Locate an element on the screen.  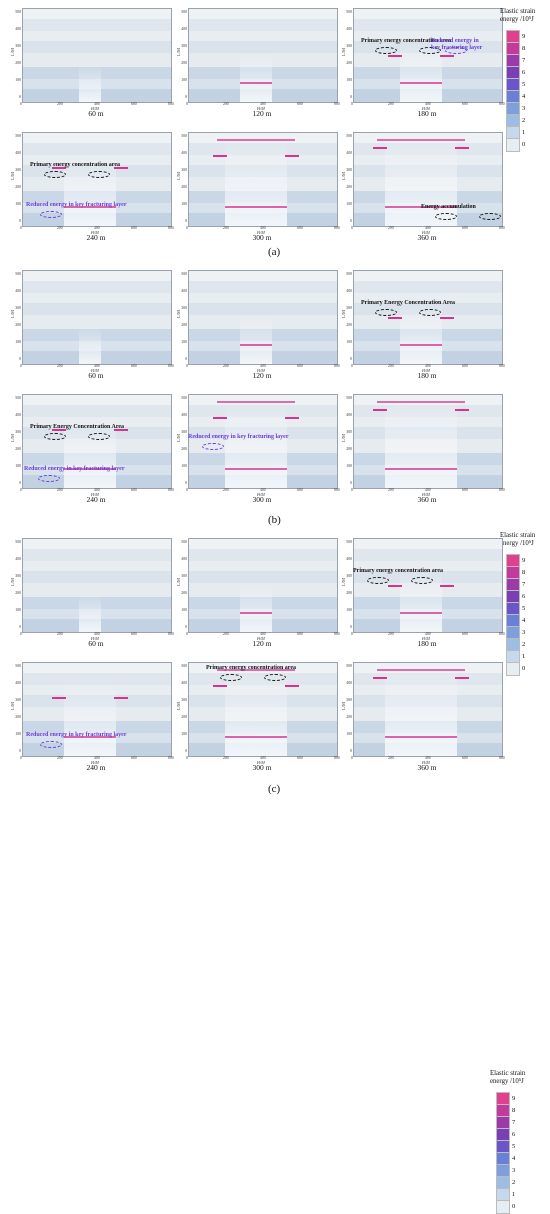
advance-distance-label: 360 m is located at coordinates (427, 499).